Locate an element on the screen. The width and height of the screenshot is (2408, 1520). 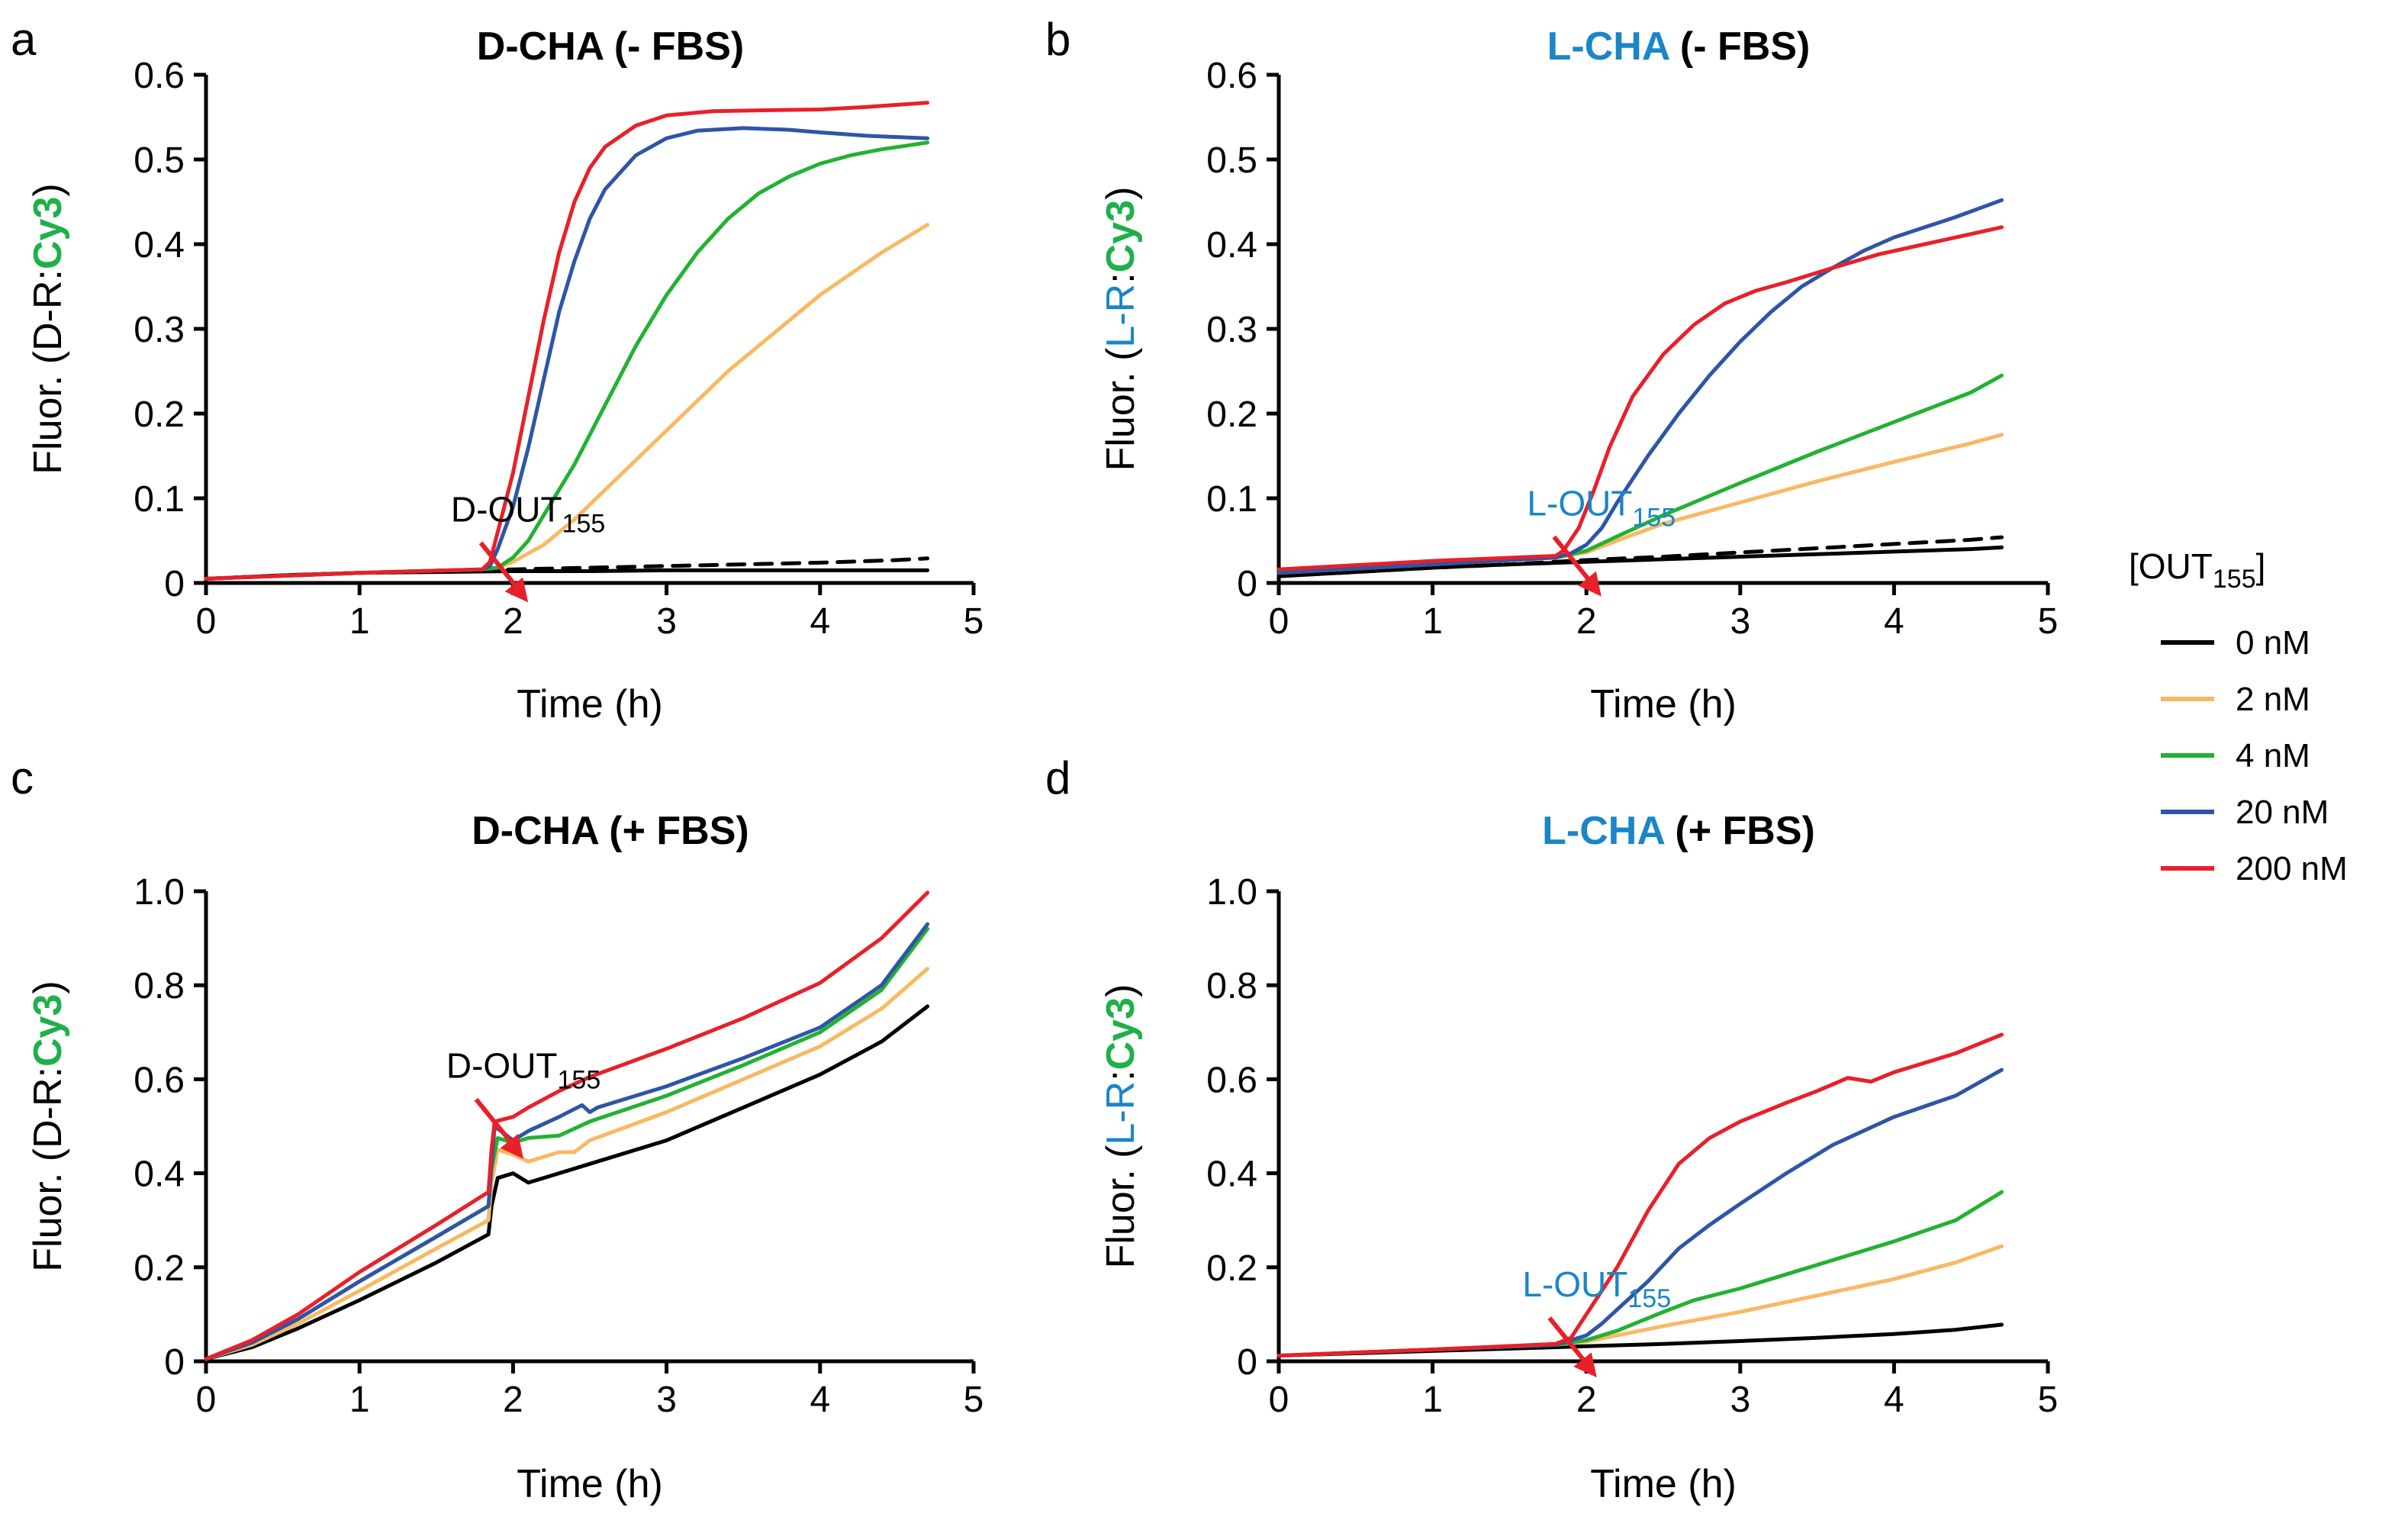
chart-title: D-CHA (+ FBS) is located at coordinates (610, 831).